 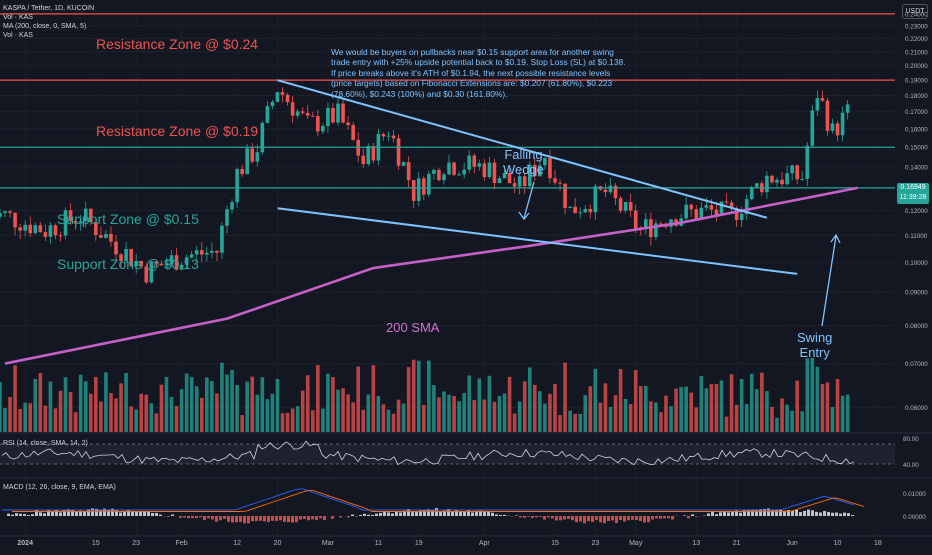 I want to click on macd-tick-label: 0.00000, so click(x=914, y=517).